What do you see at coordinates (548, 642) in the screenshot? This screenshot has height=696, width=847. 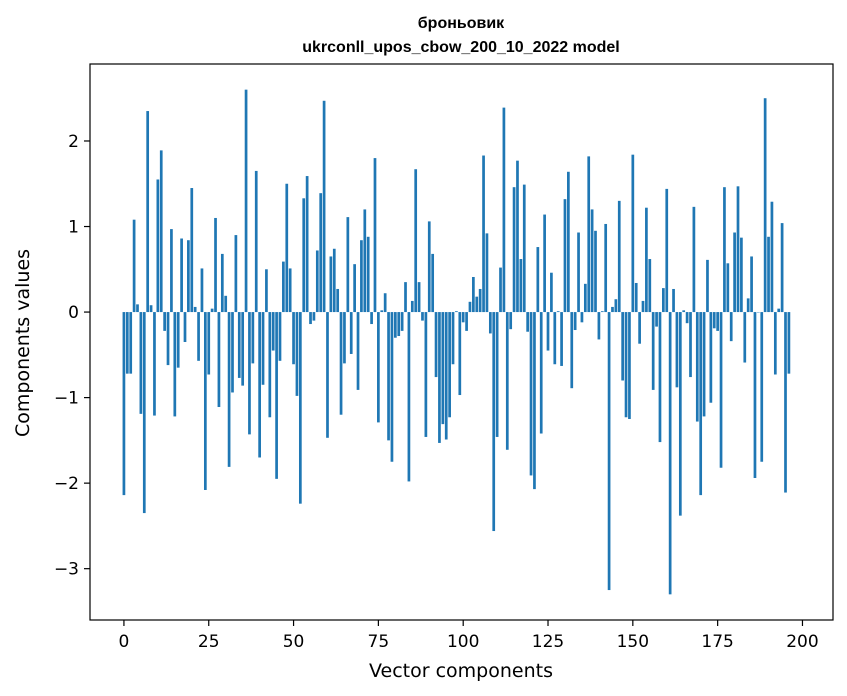 I see `x-tick-label: 125` at bounding box center [548, 642].